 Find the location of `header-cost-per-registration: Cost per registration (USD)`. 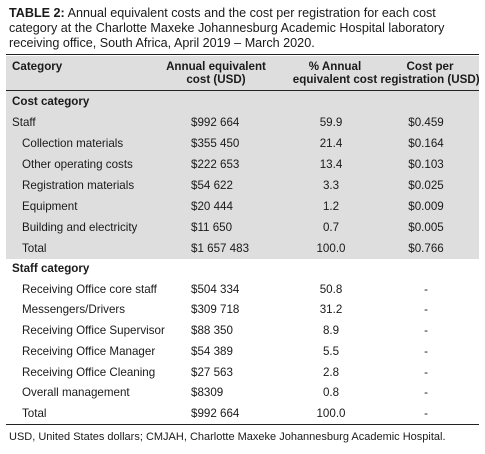

header-cost-per-registration: Cost per registration (USD) is located at coordinates (430, 73).